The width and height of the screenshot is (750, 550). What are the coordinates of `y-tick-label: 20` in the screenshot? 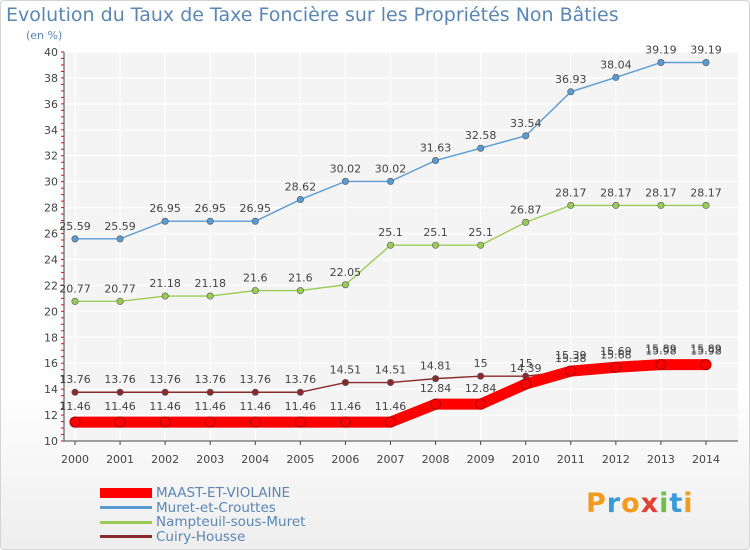 It's located at (51, 311).